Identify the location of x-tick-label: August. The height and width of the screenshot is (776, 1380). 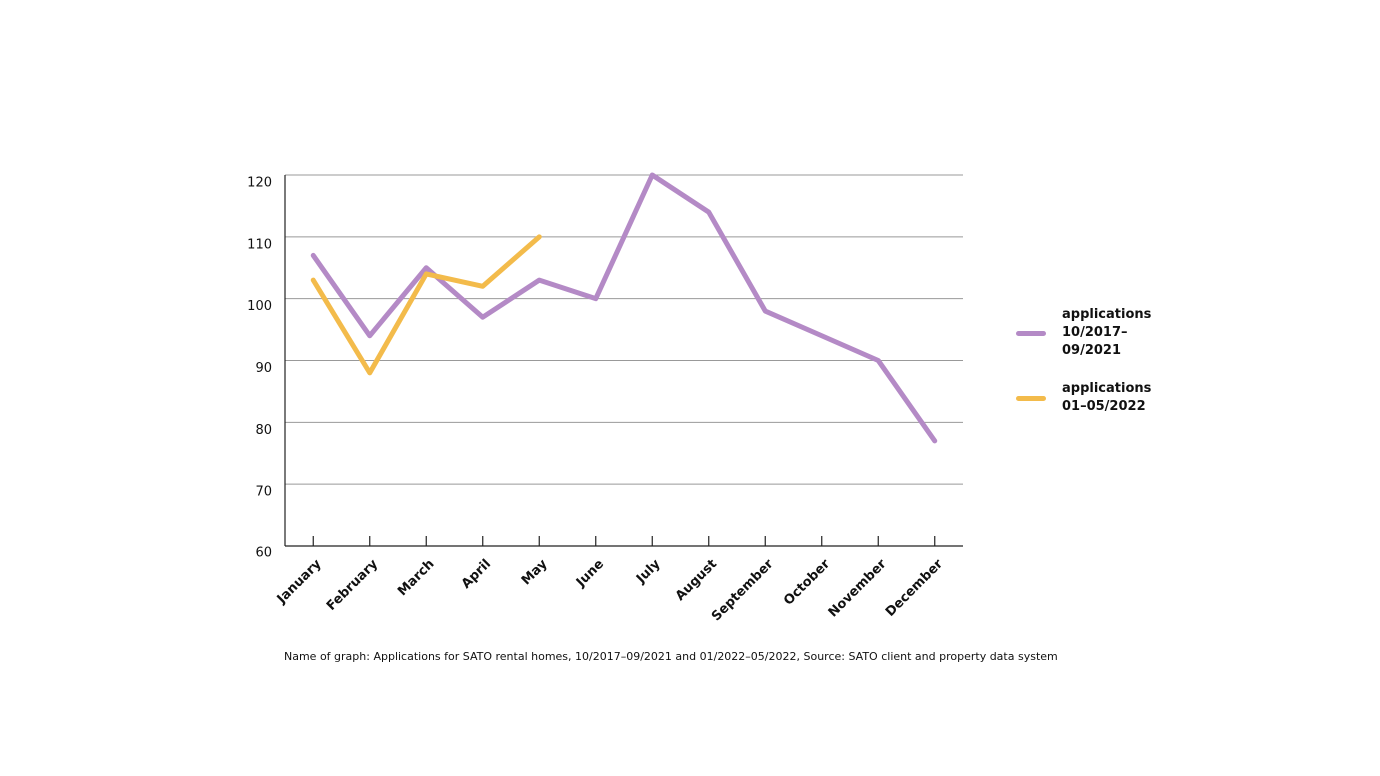
(696, 580).